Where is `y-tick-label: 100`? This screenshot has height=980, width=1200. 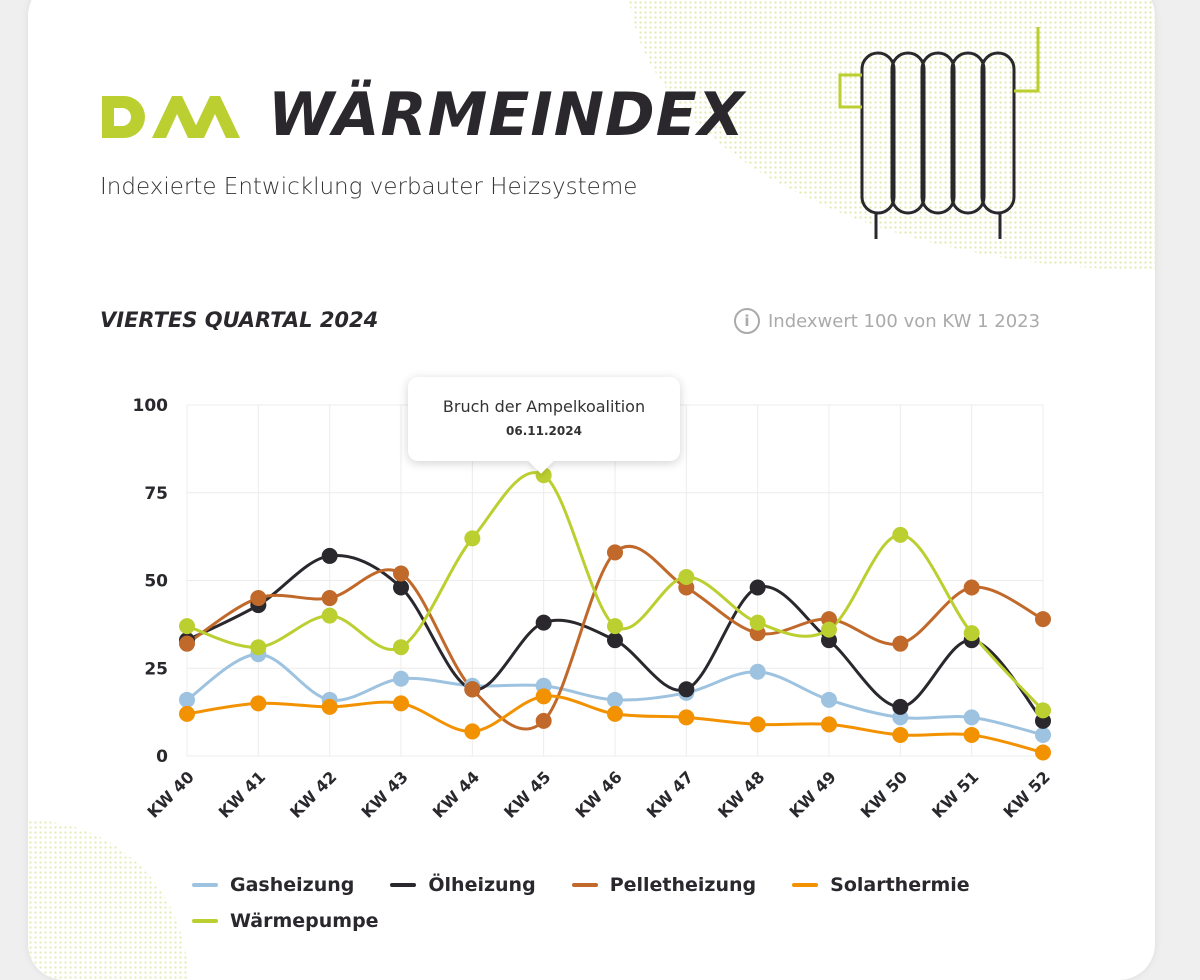
y-tick-label: 100 is located at coordinates (151, 406).